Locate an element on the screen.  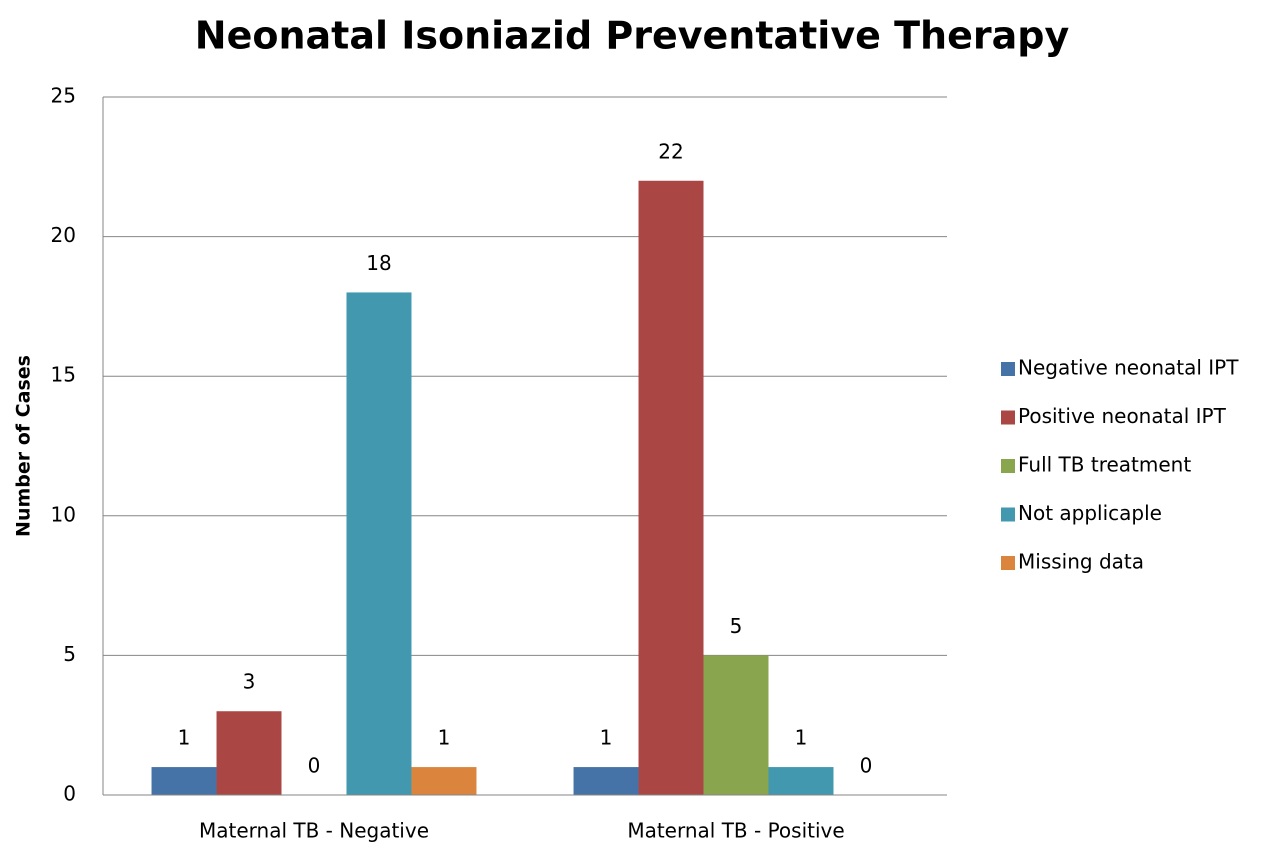
data-label: 3 is located at coordinates (249, 682).